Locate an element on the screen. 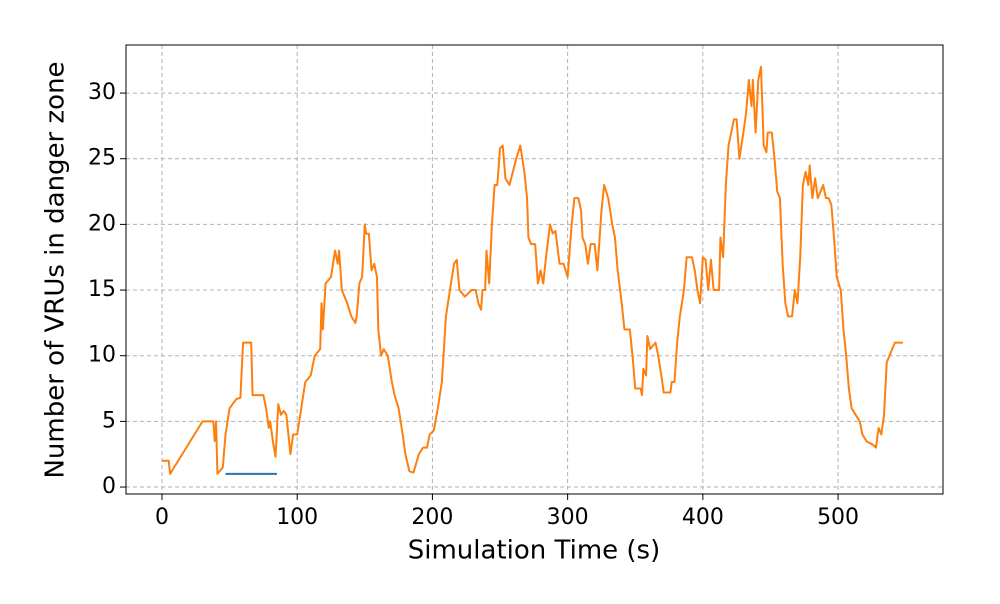 The height and width of the screenshot is (604, 1000). x-axis-label: Simulation Time (s) is located at coordinates (534, 551).